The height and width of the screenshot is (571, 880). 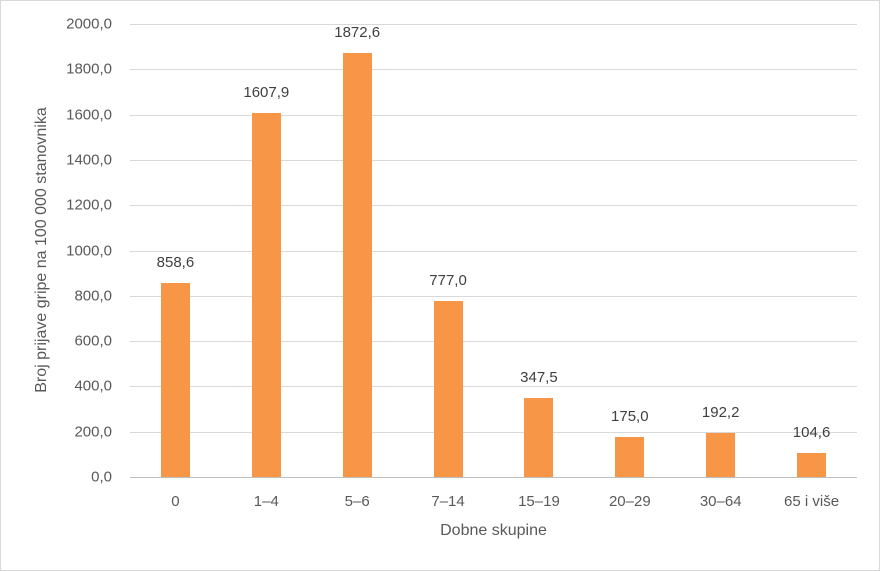 I want to click on data-label: 175,0, so click(x=630, y=417).